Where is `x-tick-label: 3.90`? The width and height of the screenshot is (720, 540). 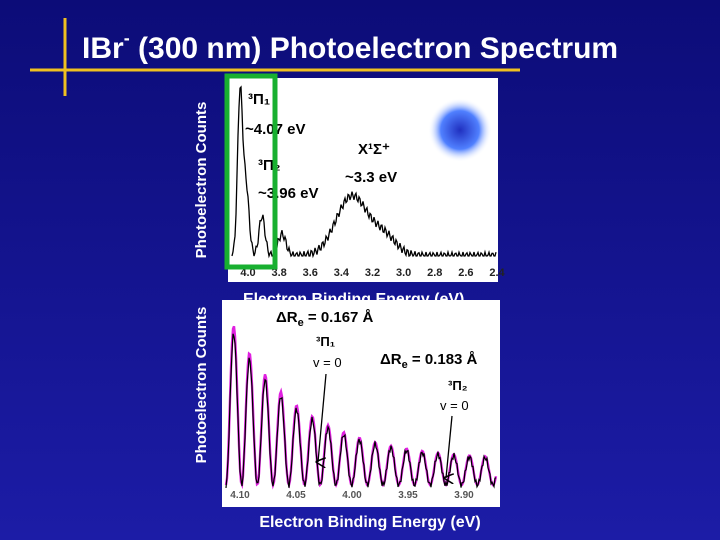
x-tick-label: 3.90 is located at coordinates (464, 495).